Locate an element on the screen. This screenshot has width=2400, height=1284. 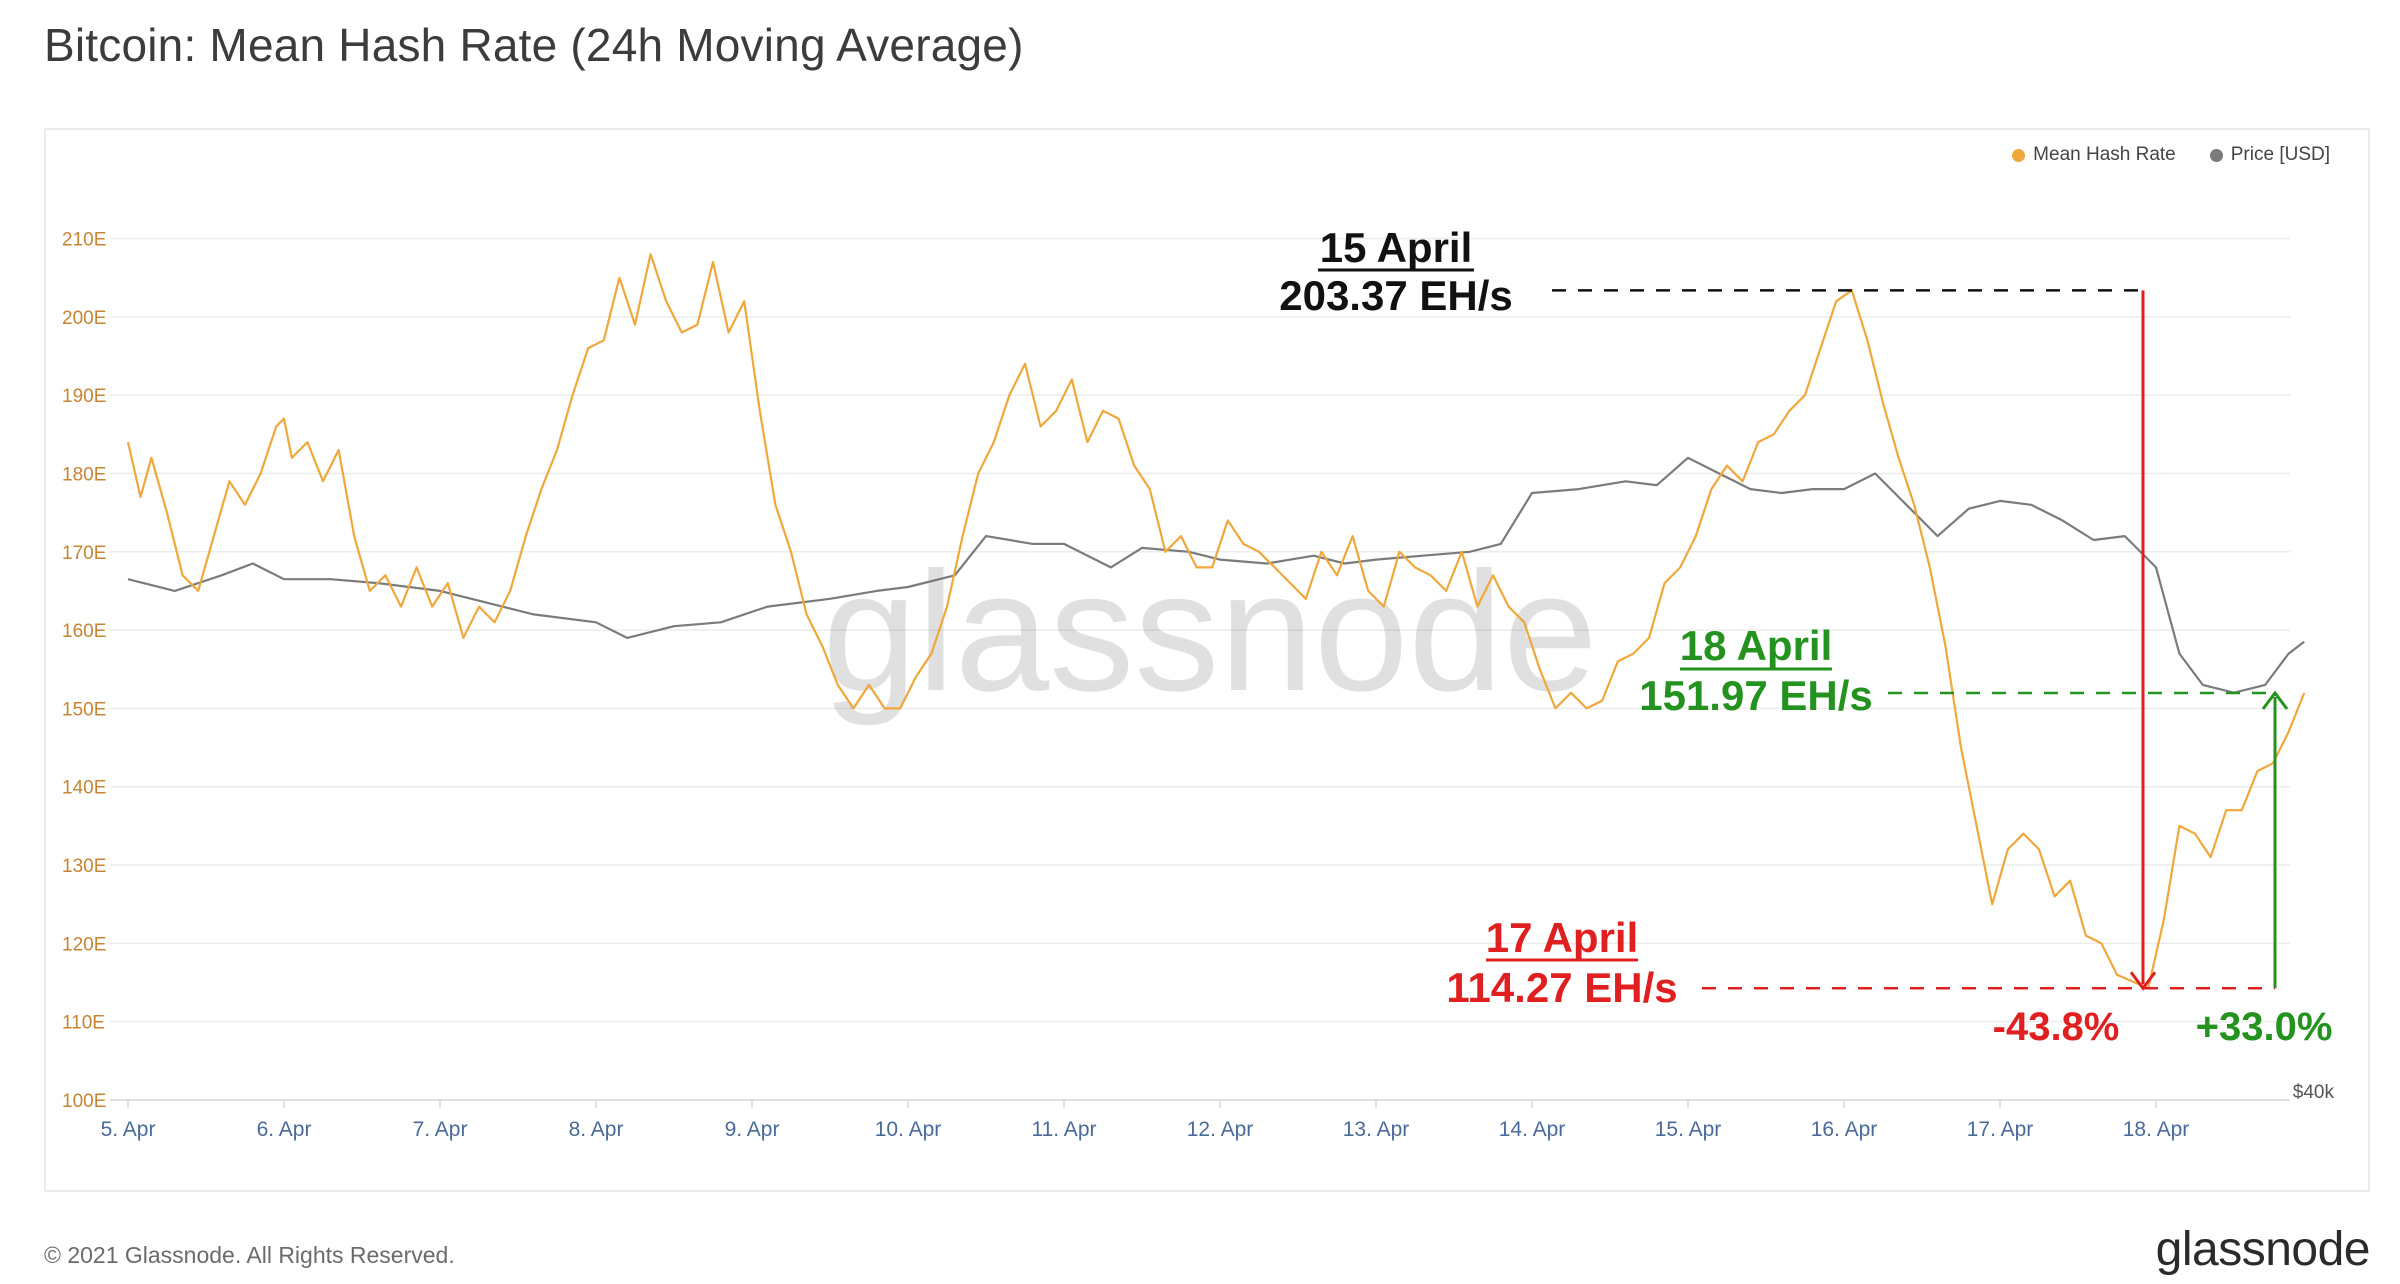
x-tick-label: 8. Apr is located at coordinates (596, 1129).